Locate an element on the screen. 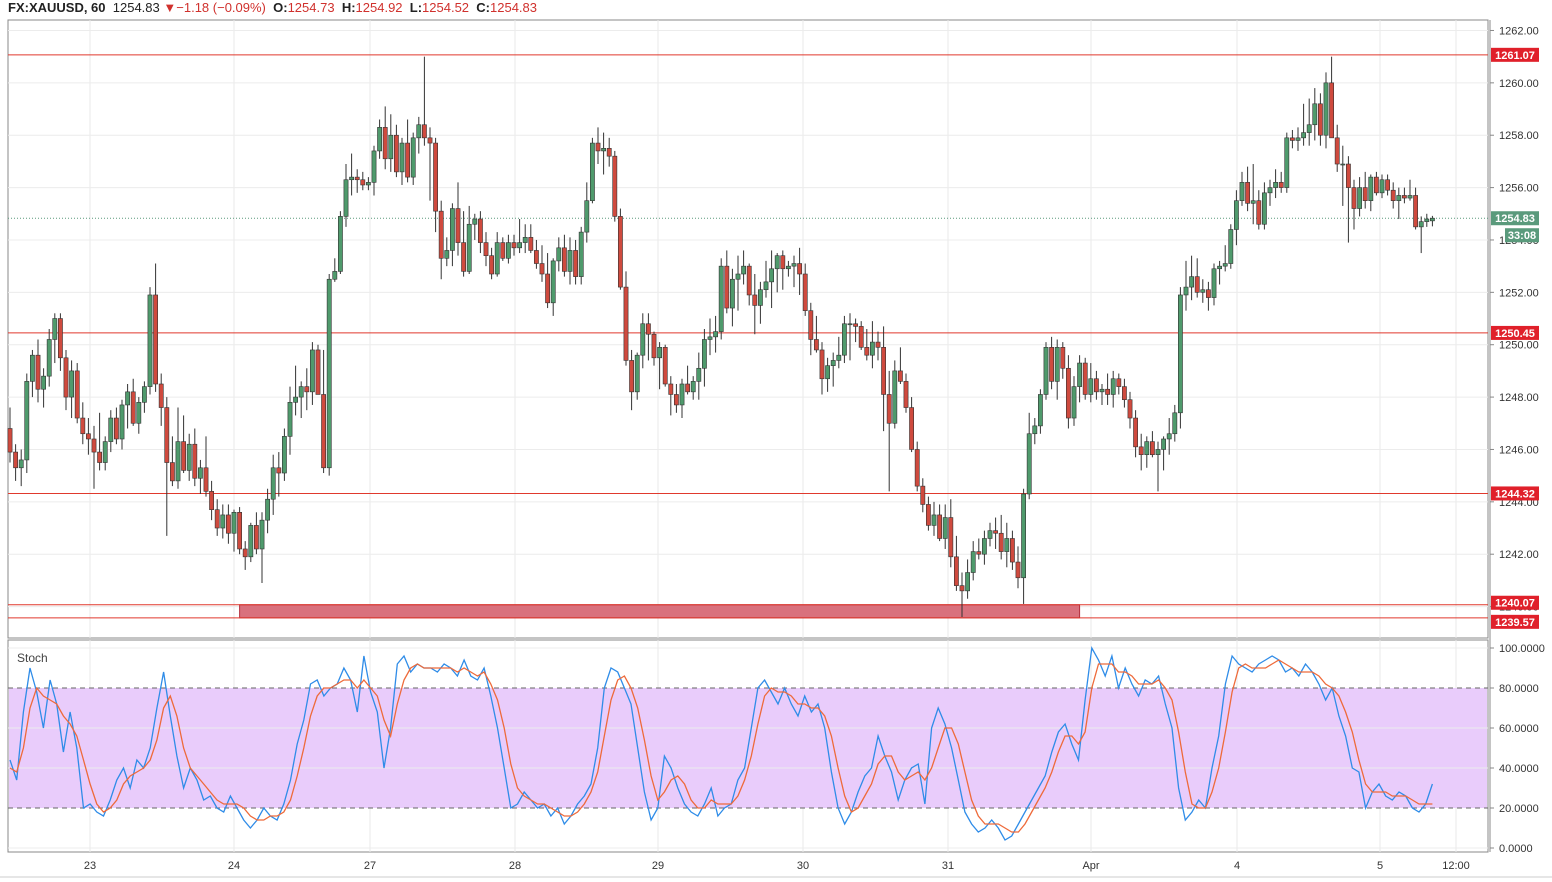  support-zone is located at coordinates (660, 611).